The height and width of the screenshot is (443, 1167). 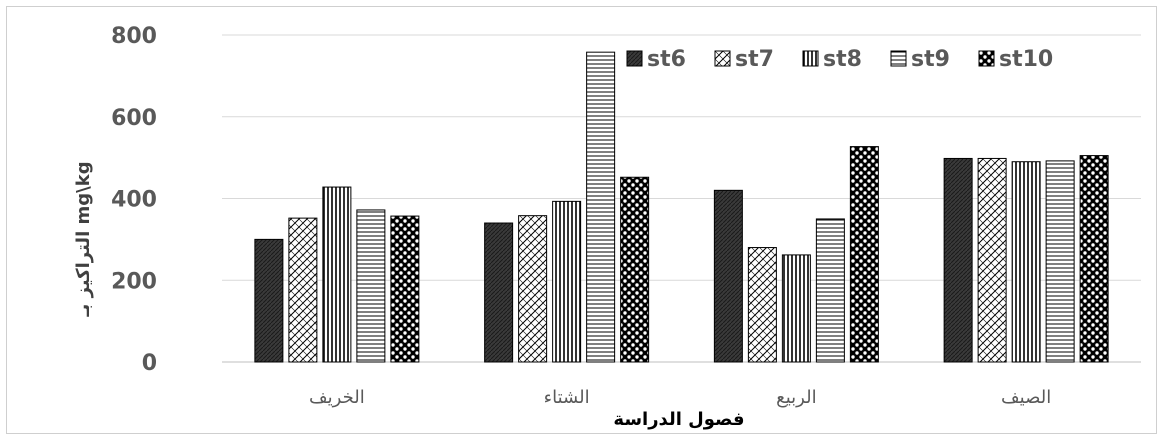 I want to click on legend-swatch-st10, so click(x=986, y=58).